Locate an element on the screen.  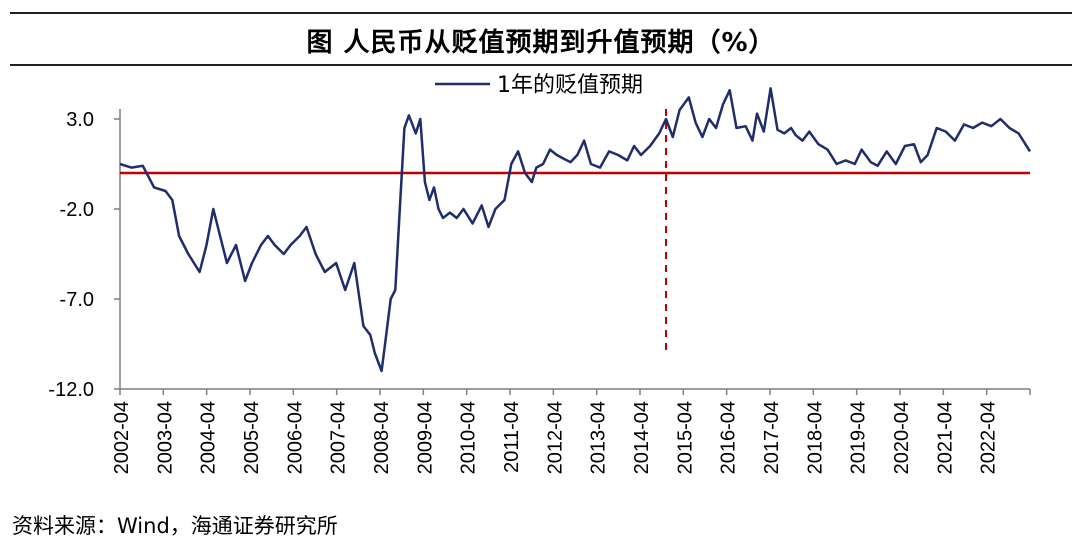
x-tick-label: 2014-04 is located at coordinates (642, 437).